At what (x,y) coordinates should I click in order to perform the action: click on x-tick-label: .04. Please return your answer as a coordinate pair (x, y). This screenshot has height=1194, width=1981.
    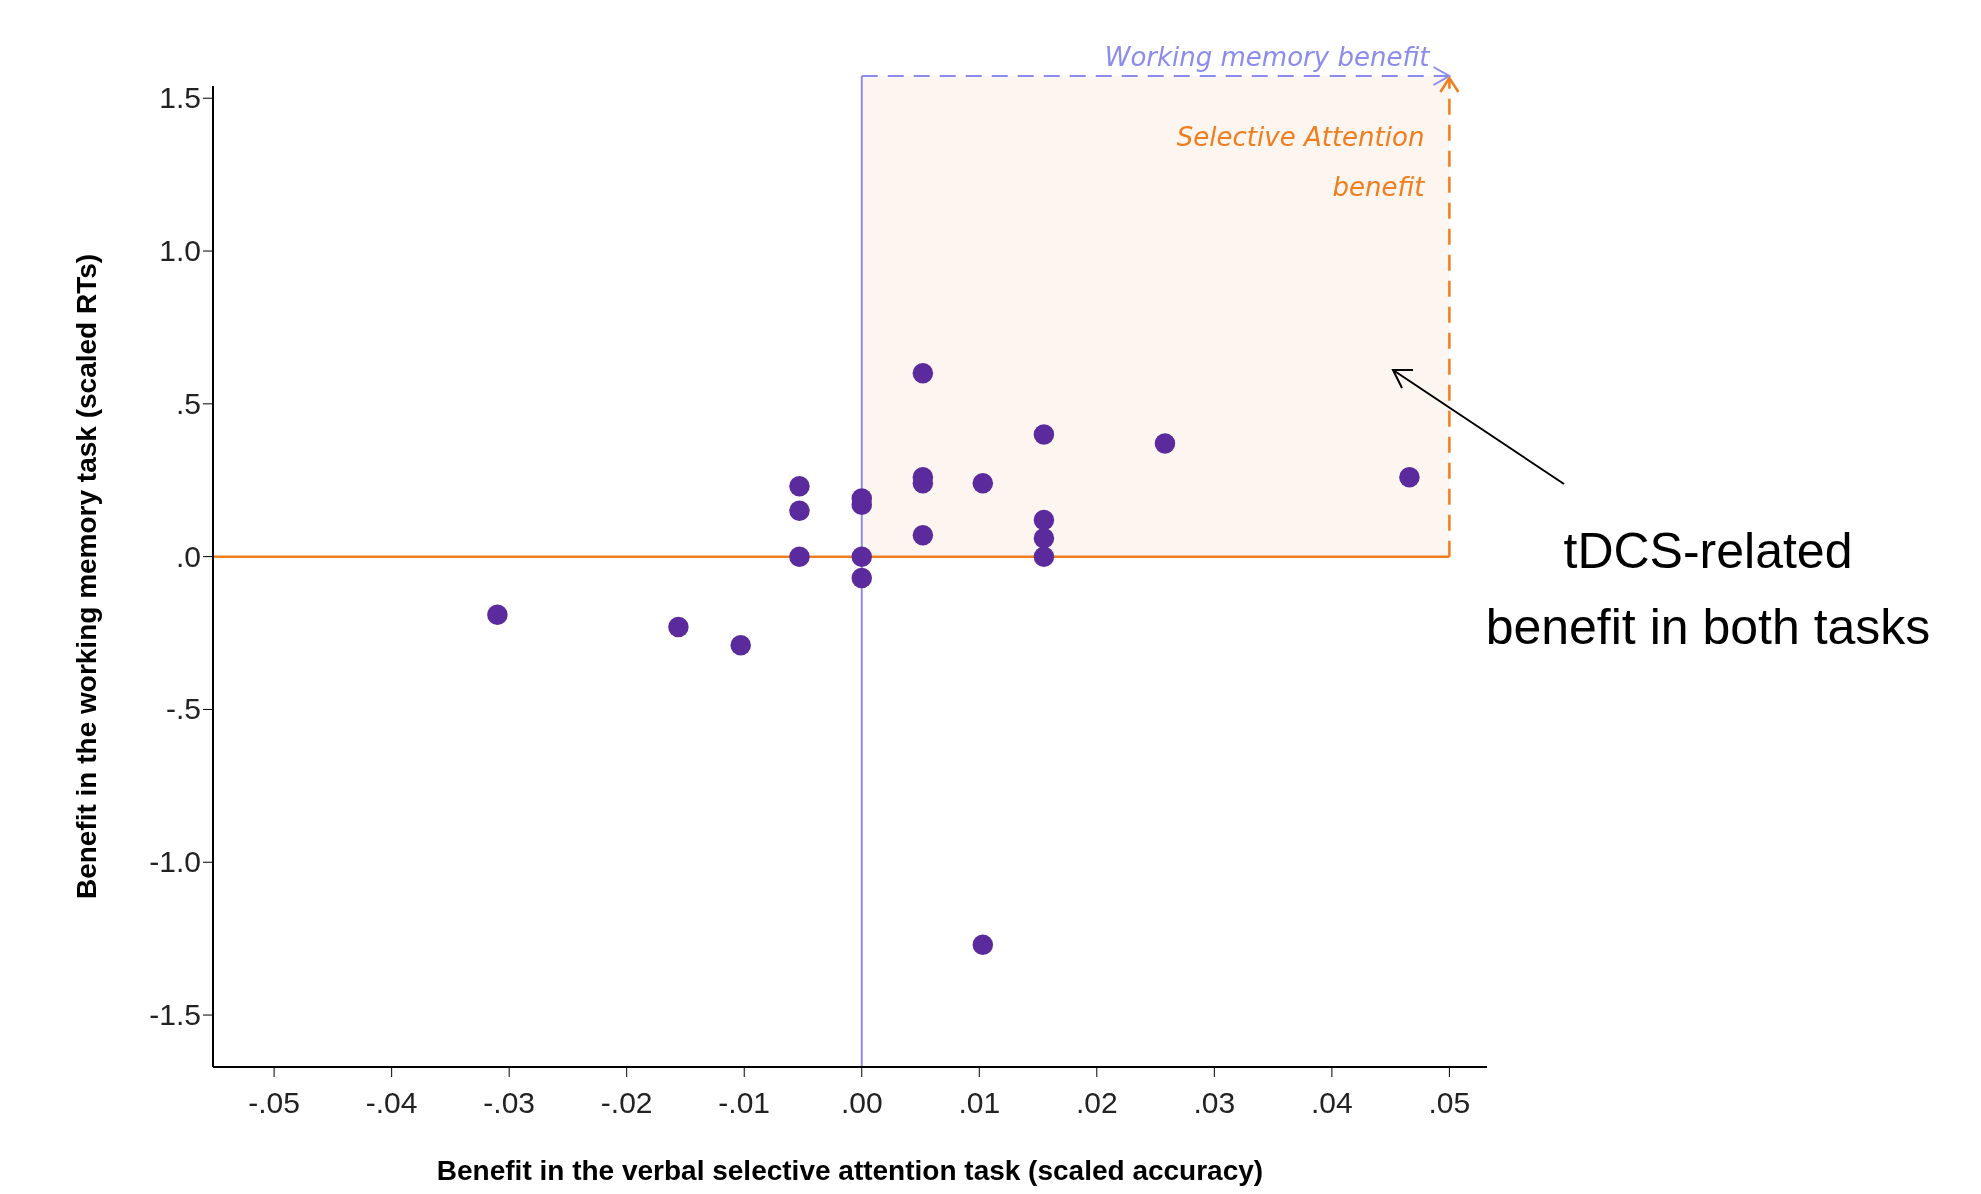
    Looking at the image, I should click on (1332, 1102).